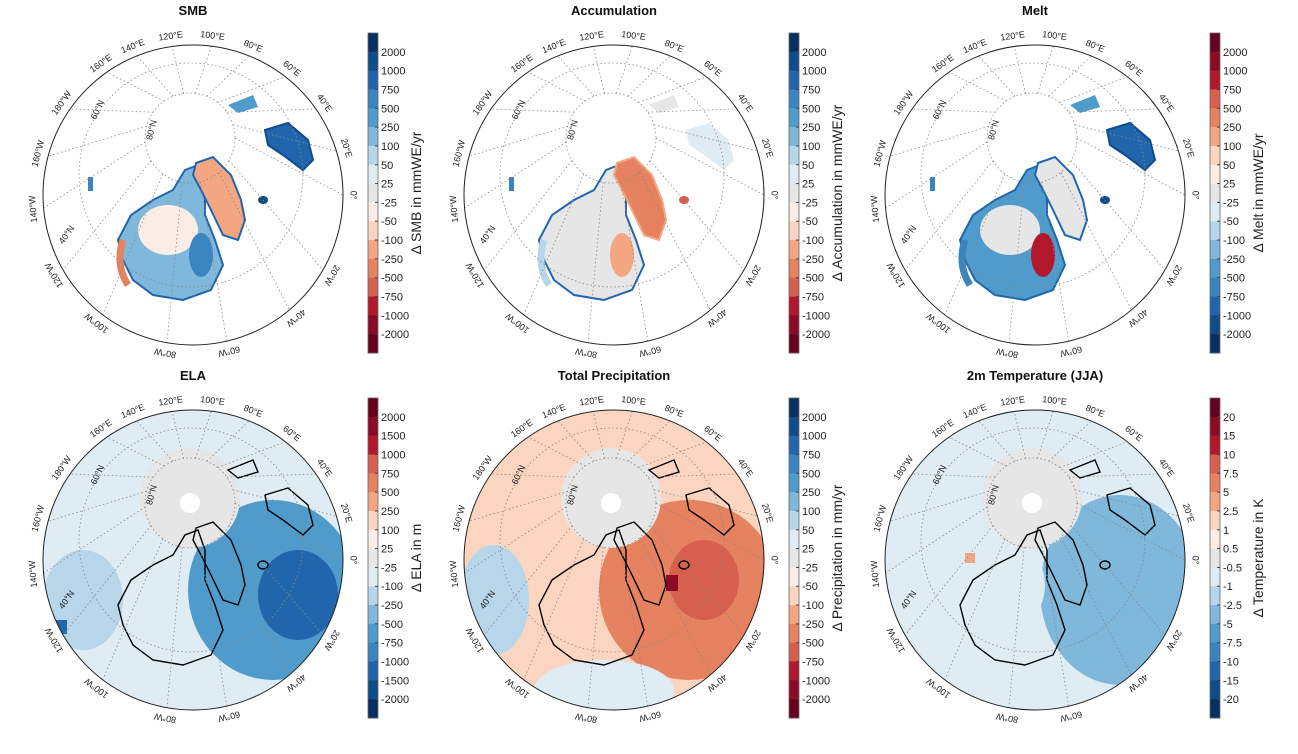  Describe the element at coordinates (387, 550) in the screenshot. I see `colorbar-tick-label: 25` at that location.